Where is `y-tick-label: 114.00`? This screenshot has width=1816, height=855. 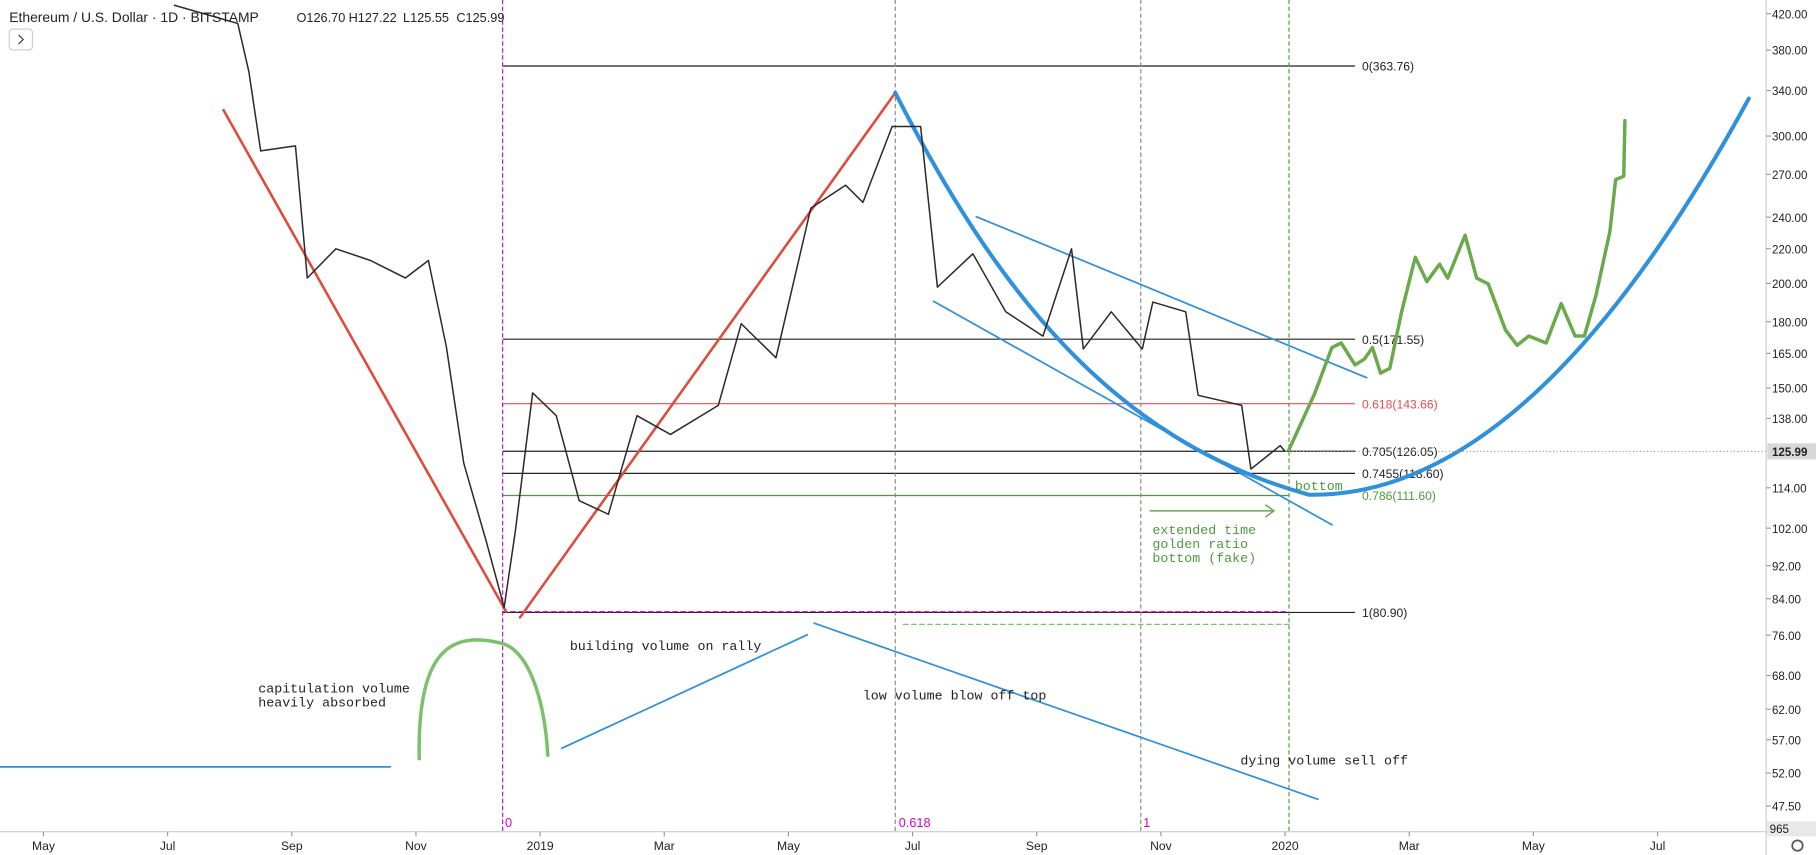
y-tick-label: 114.00 is located at coordinates (1789, 489).